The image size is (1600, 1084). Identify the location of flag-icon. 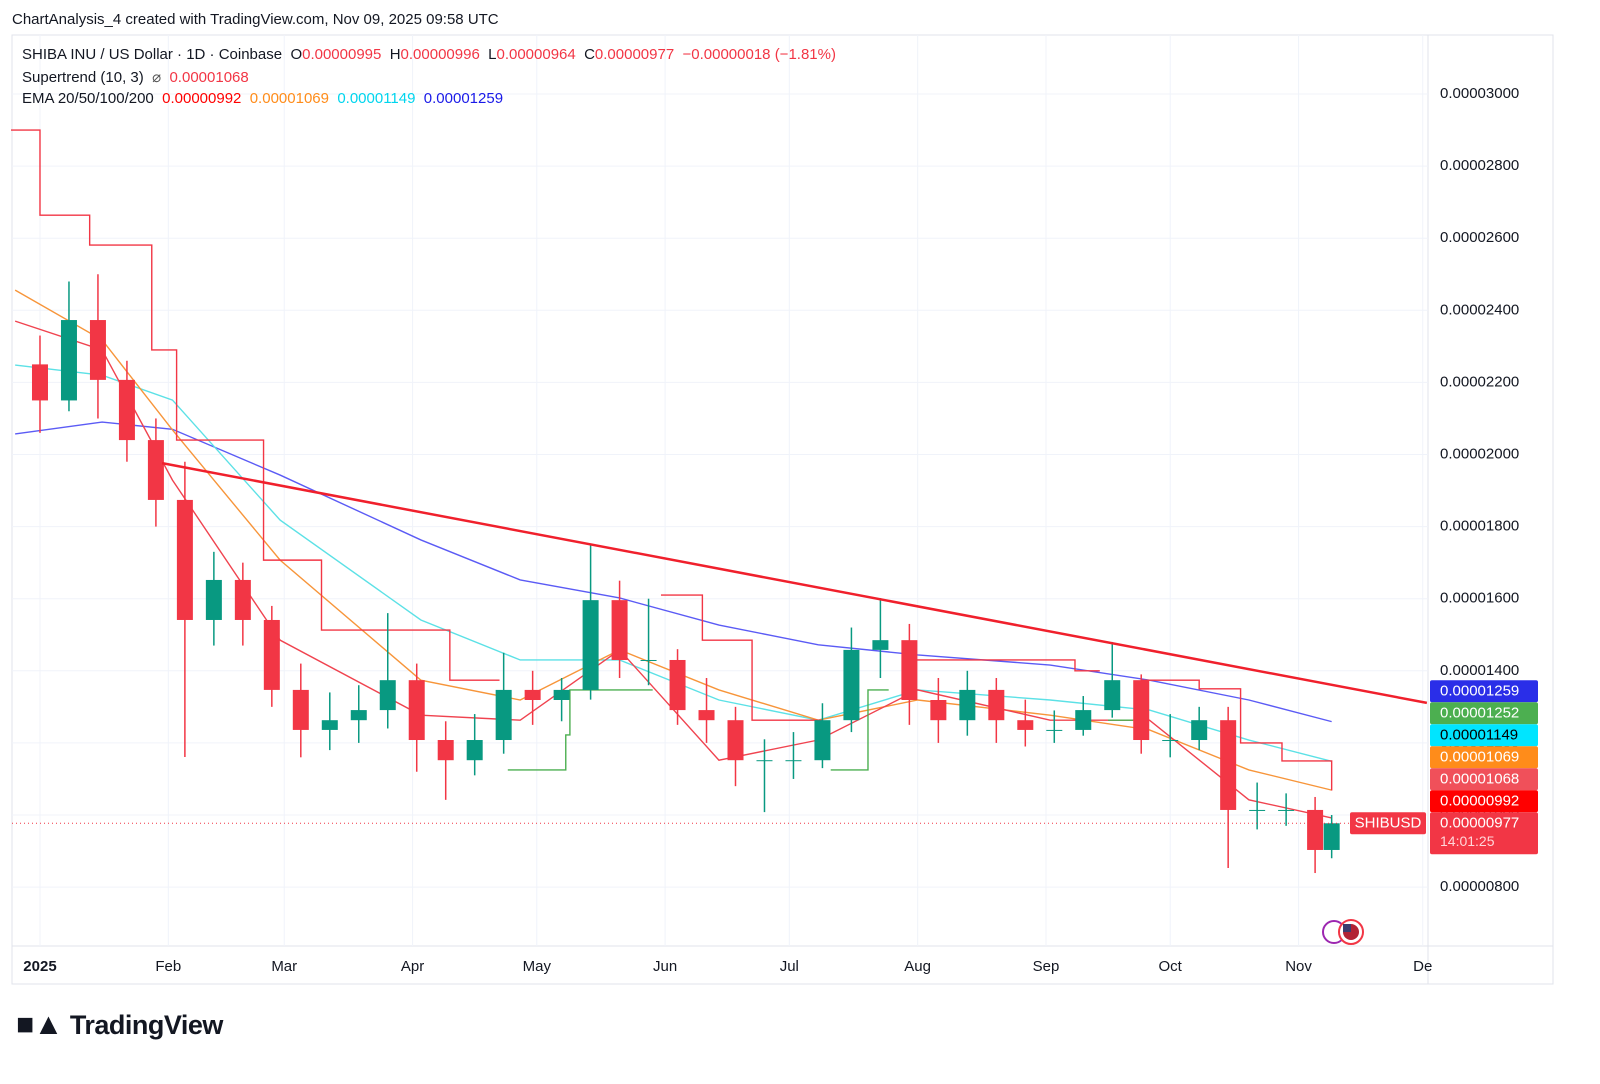
(1343, 932).